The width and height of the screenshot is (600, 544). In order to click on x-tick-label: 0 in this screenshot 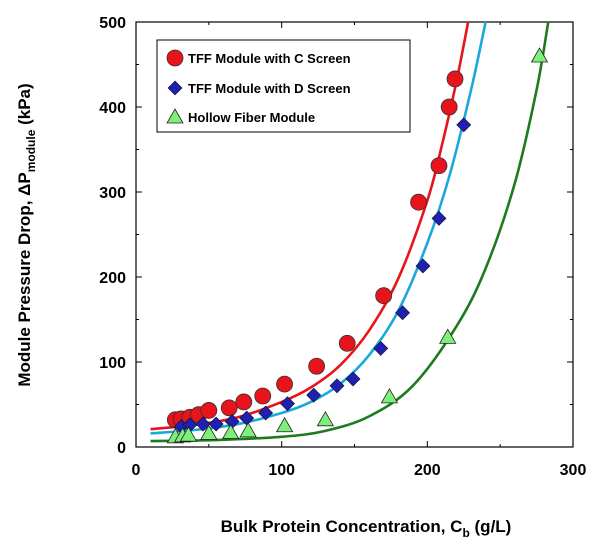, I will do `click(136, 470)`.